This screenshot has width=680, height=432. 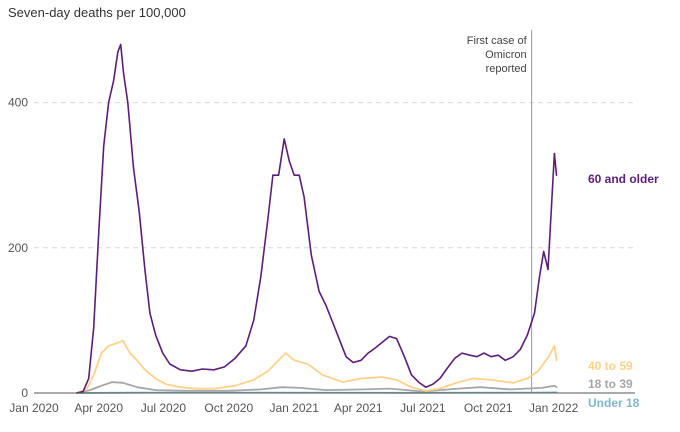 What do you see at coordinates (623, 291) in the screenshot?
I see `series-labels: 60 and older 40 to 59 18 to 39 Under 18` at bounding box center [623, 291].